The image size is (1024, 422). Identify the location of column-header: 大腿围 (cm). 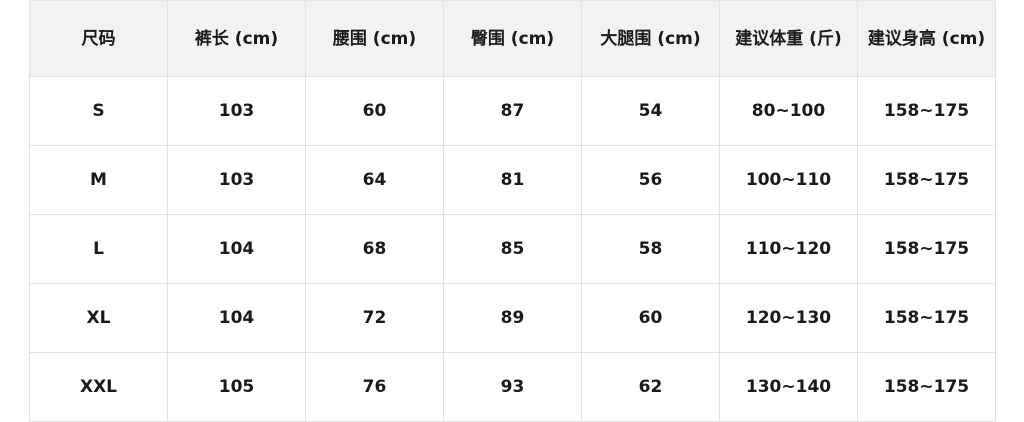
(650, 38).